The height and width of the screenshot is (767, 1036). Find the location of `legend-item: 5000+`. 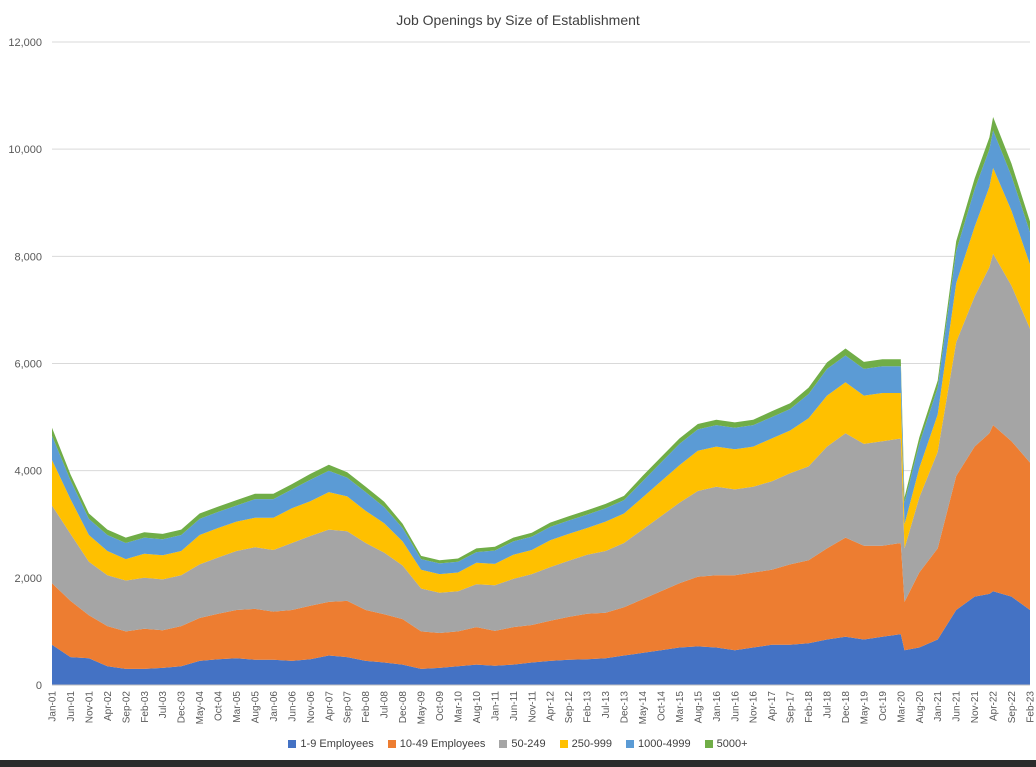

legend-item: 5000+ is located at coordinates (726, 744).